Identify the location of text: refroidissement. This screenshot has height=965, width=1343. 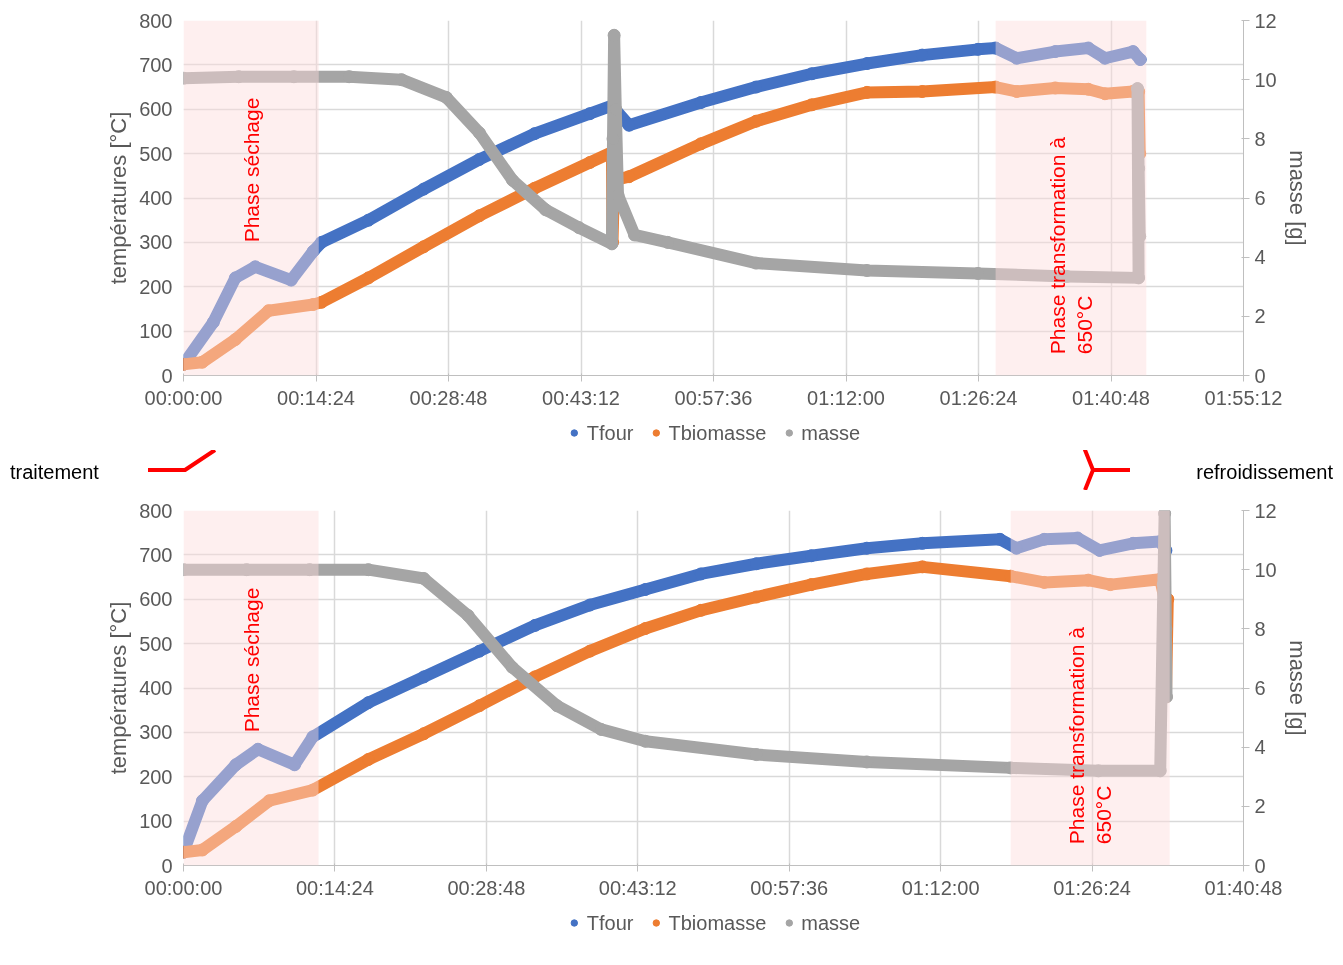
(1264, 472).